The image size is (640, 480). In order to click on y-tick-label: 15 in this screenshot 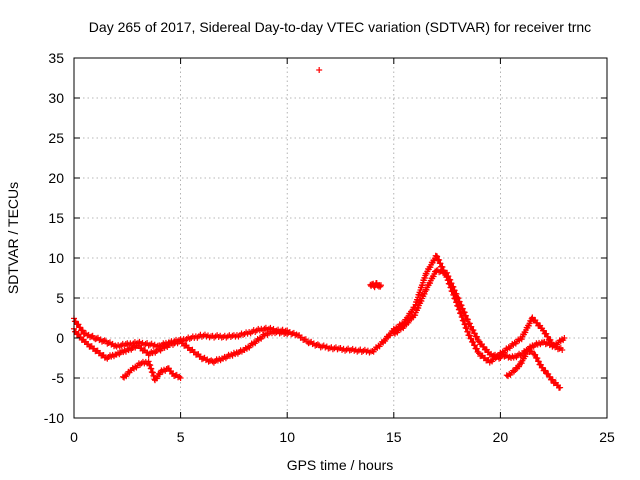, I will do `click(56, 218)`.